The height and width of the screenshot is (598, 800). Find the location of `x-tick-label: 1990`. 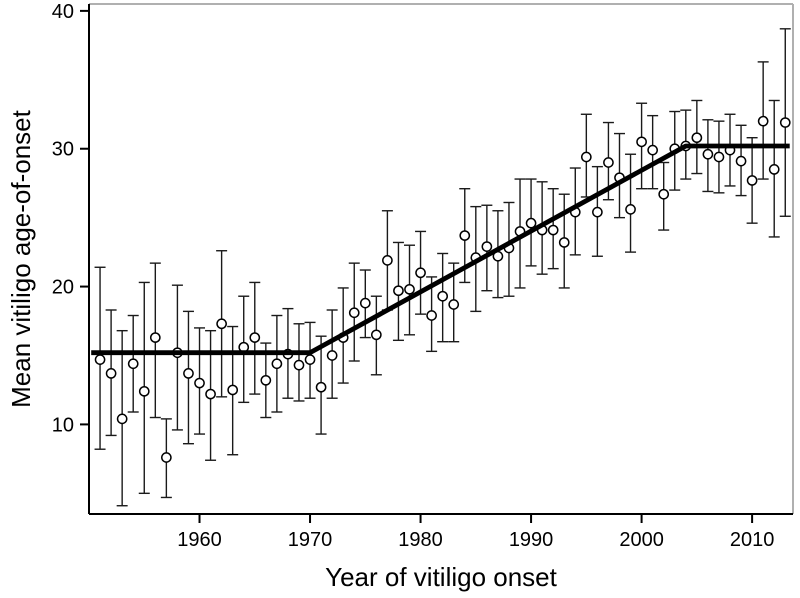

x-tick-label: 1990 is located at coordinates (531, 540).